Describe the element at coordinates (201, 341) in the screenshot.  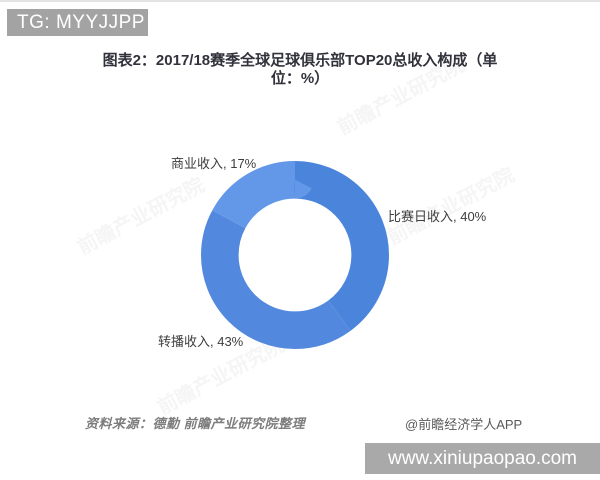
I see `slice-label-broadcast: 转播收入, 43%` at that location.